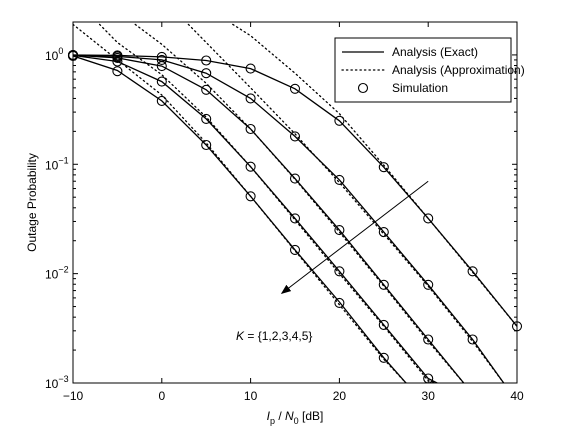  What do you see at coordinates (296, 421) in the screenshot?
I see `x-label-sub-0: 0` at bounding box center [296, 421].